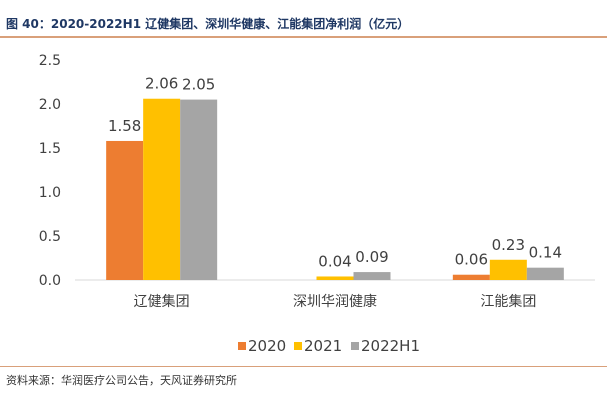  I want to click on y-tick-label: 1.5, so click(50, 149).